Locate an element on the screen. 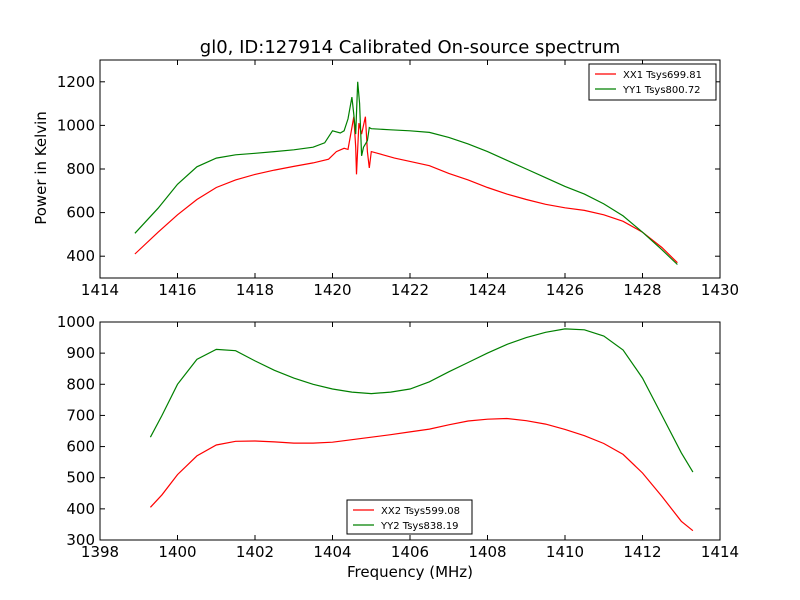  legend-label-0-1: YY1 Tsys800.72 is located at coordinates (661, 90).